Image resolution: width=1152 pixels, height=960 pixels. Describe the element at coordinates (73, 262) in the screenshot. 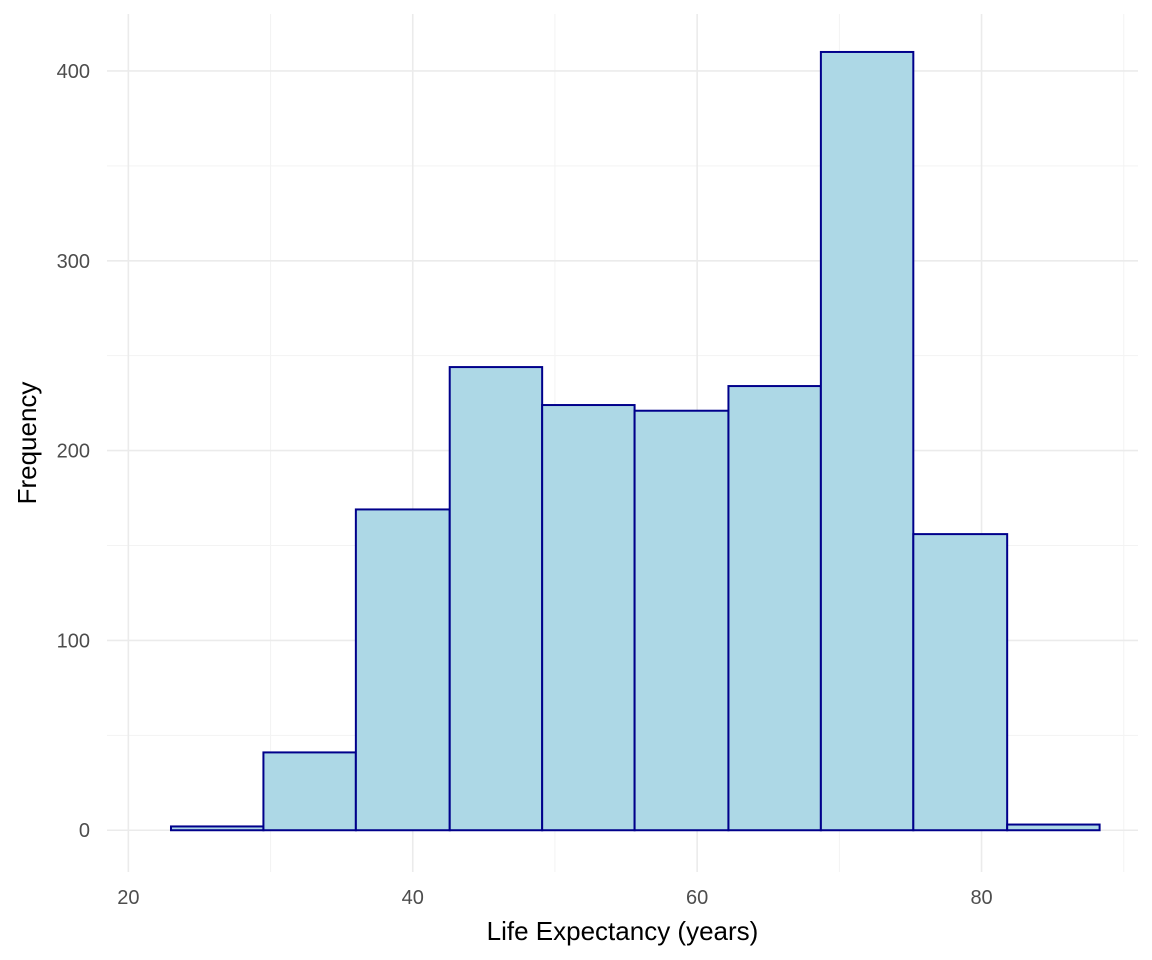

I see `y-tick-label: 300` at that location.